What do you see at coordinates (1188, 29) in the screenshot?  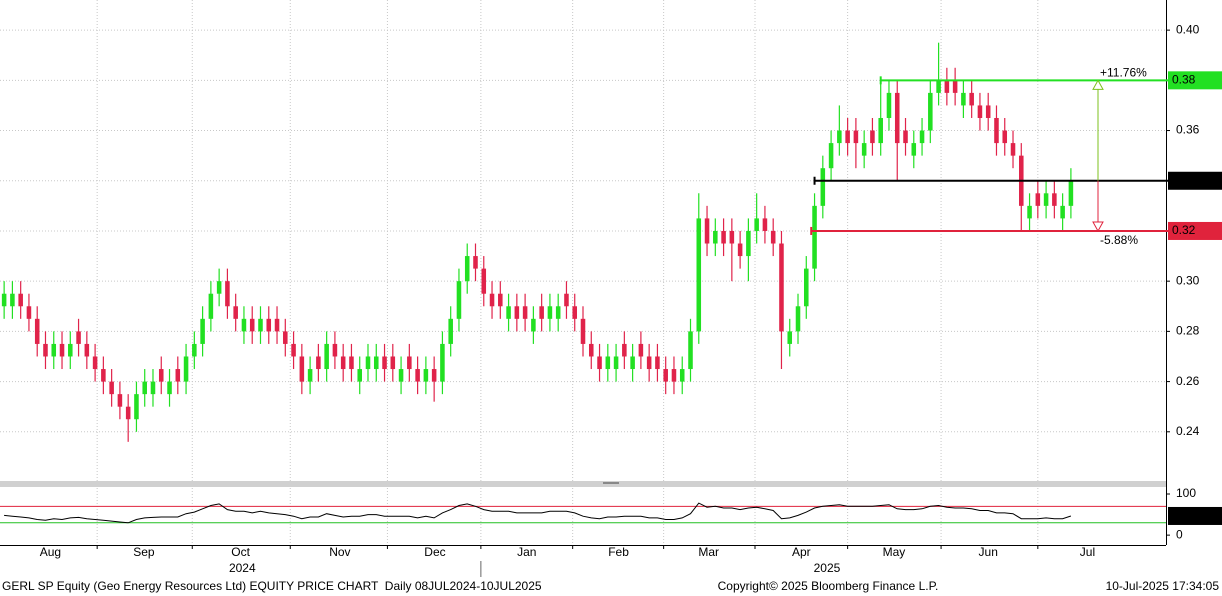 I see `y-tick-label: 0.40` at bounding box center [1188, 29].